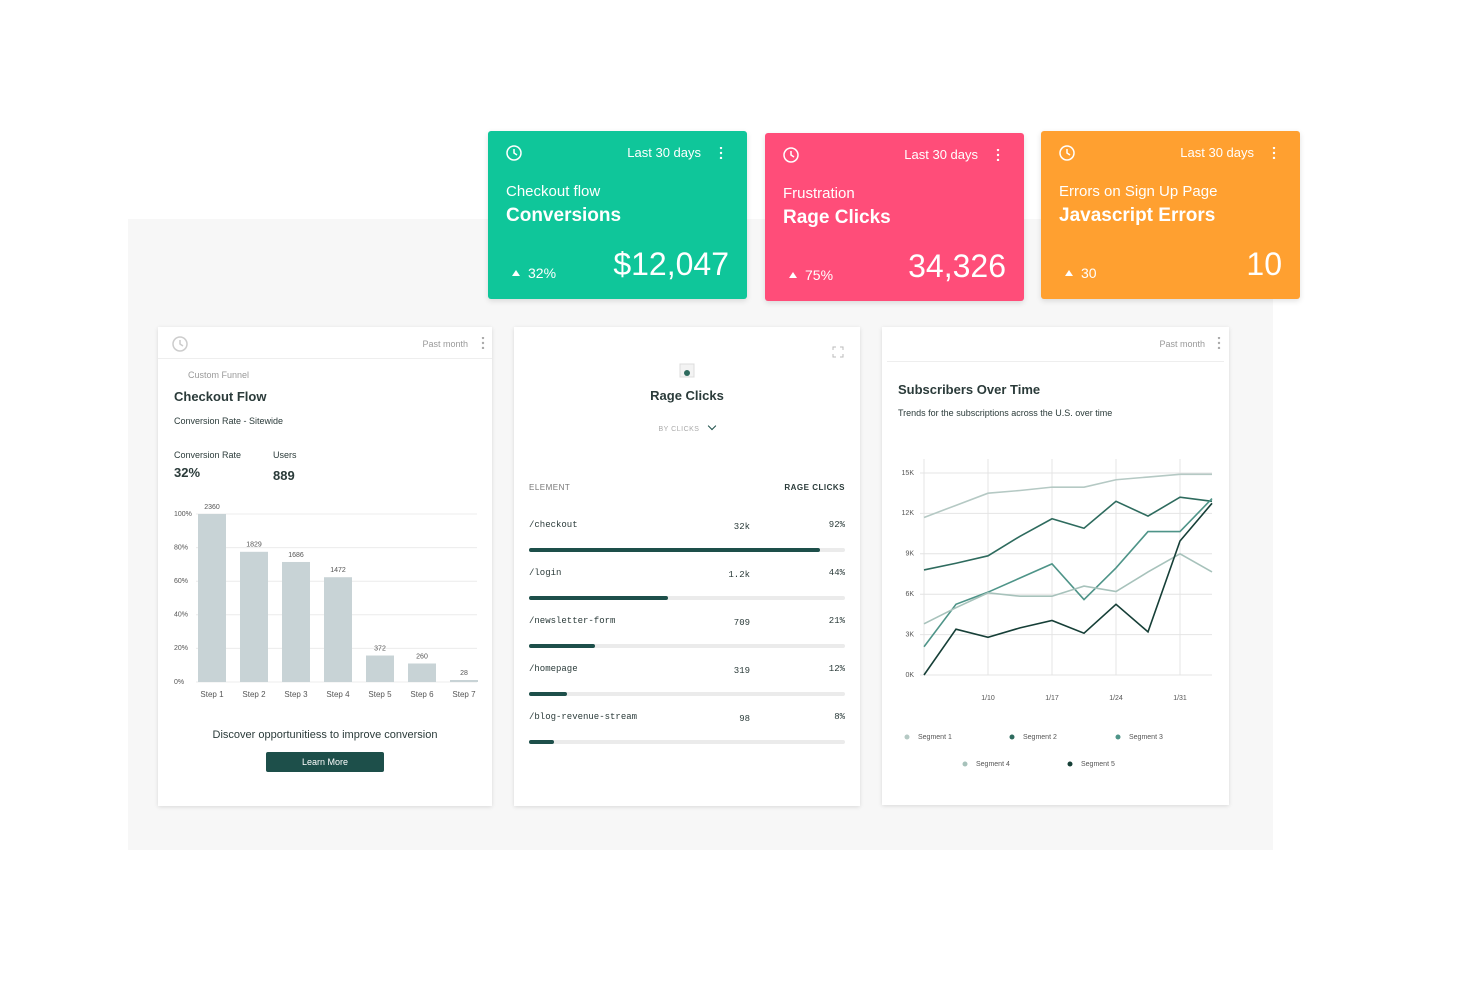 The image size is (1480, 987). What do you see at coordinates (1089, 273) in the screenshot?
I see `kpi-change-value: 30` at bounding box center [1089, 273].